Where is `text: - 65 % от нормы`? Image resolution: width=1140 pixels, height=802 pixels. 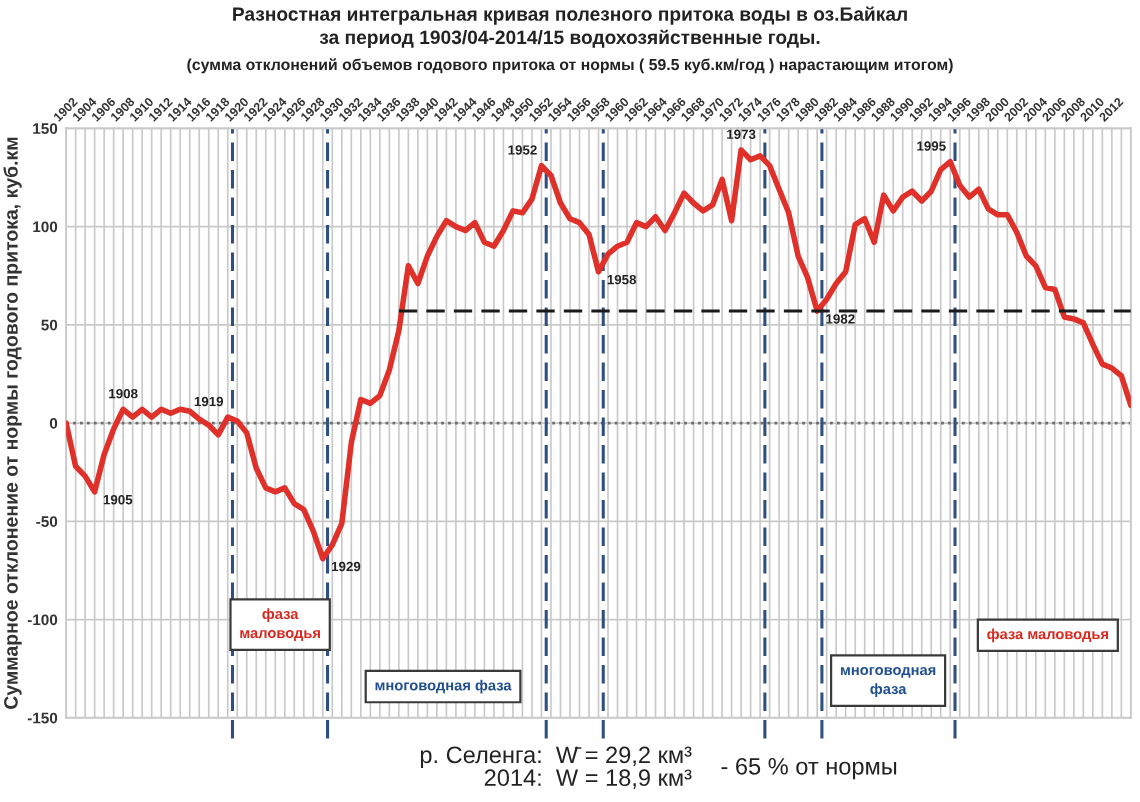 text: - 65 % от нормы is located at coordinates (809, 768).